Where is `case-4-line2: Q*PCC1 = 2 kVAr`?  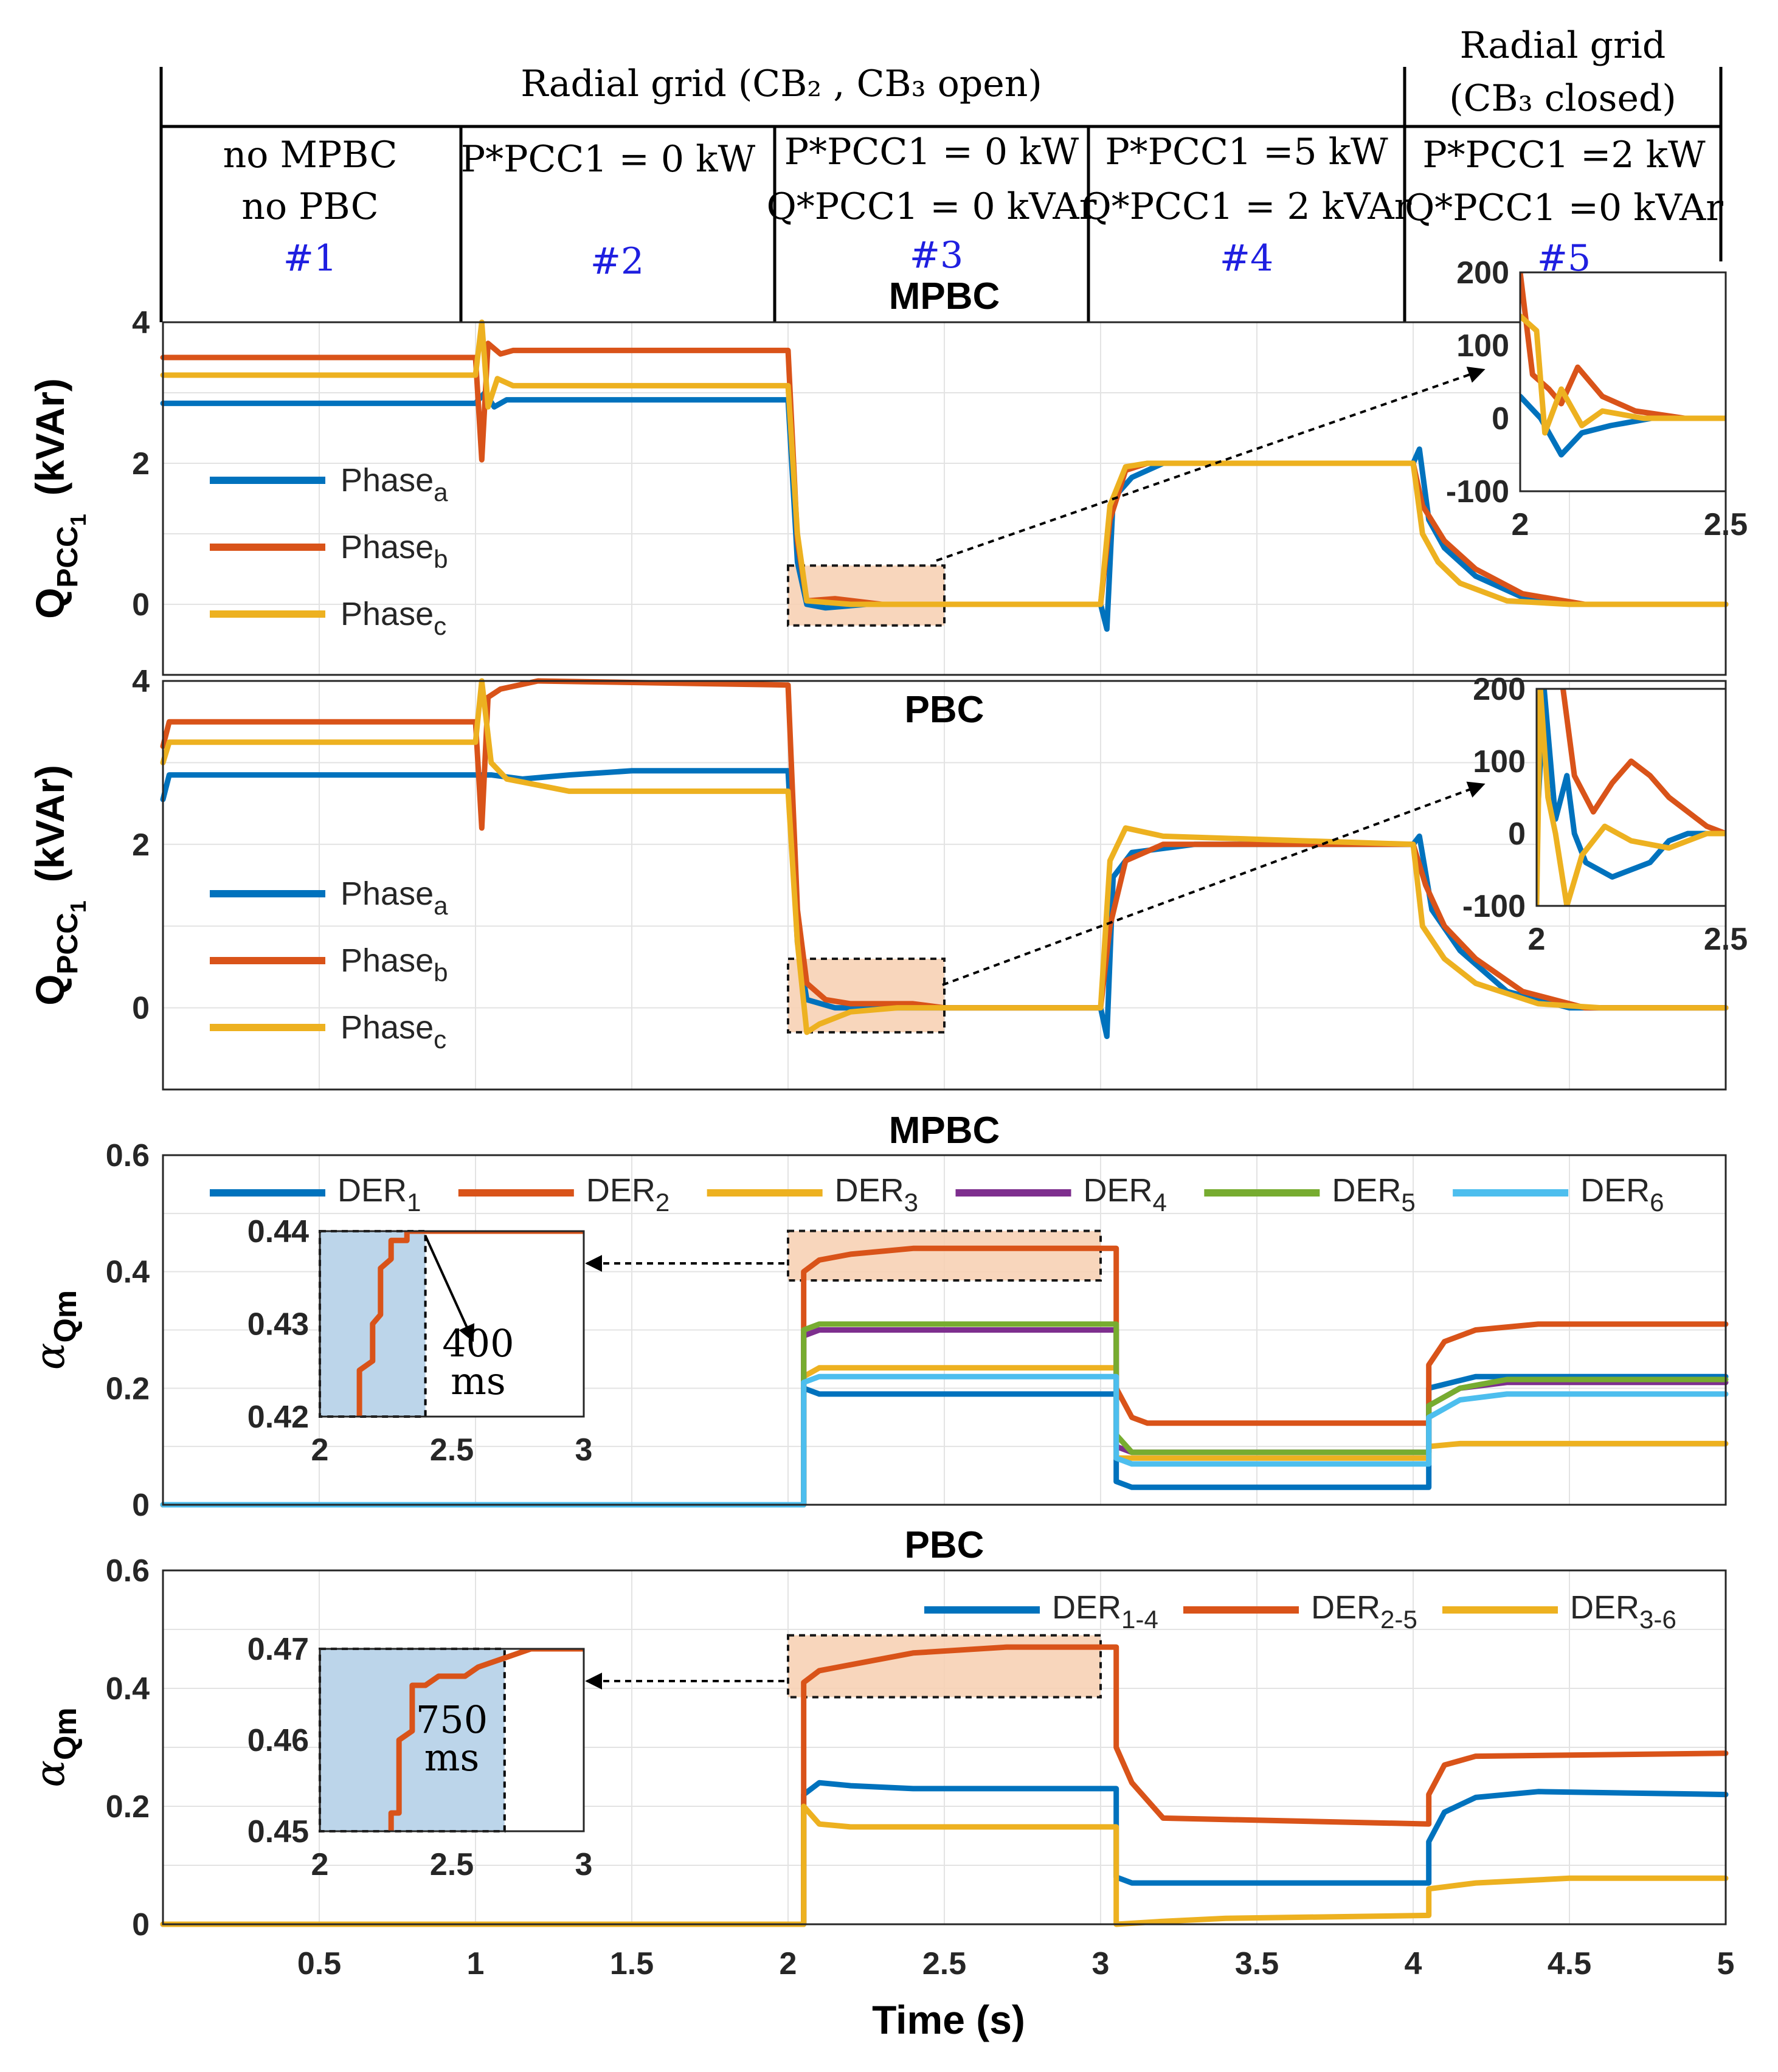 case-4-line2: Q*PCC1 = 2 kVAr is located at coordinates (1247, 206).